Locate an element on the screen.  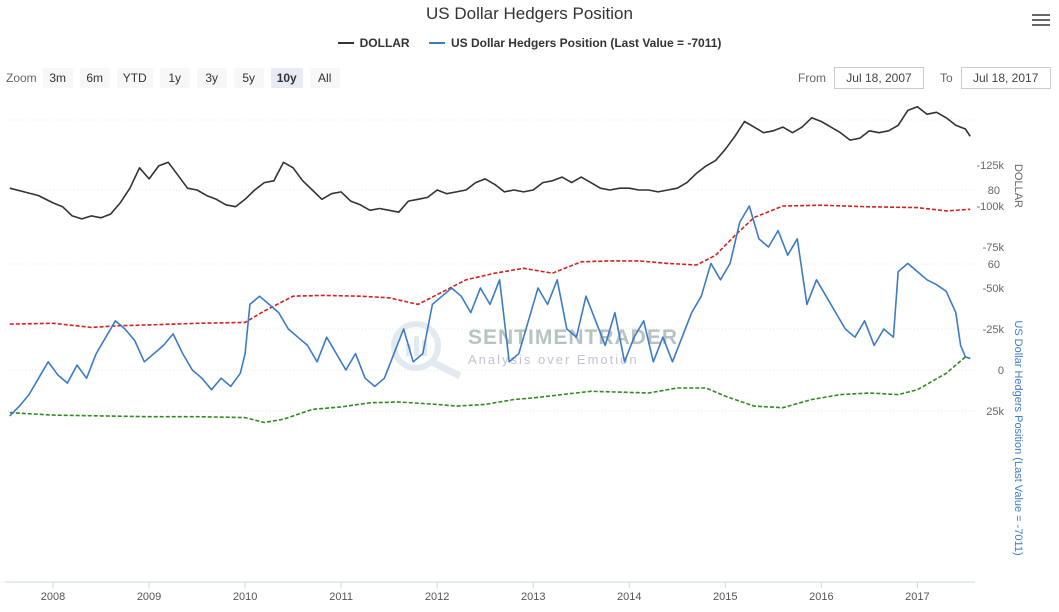
x-tick-label: 2016 is located at coordinates (821, 597).